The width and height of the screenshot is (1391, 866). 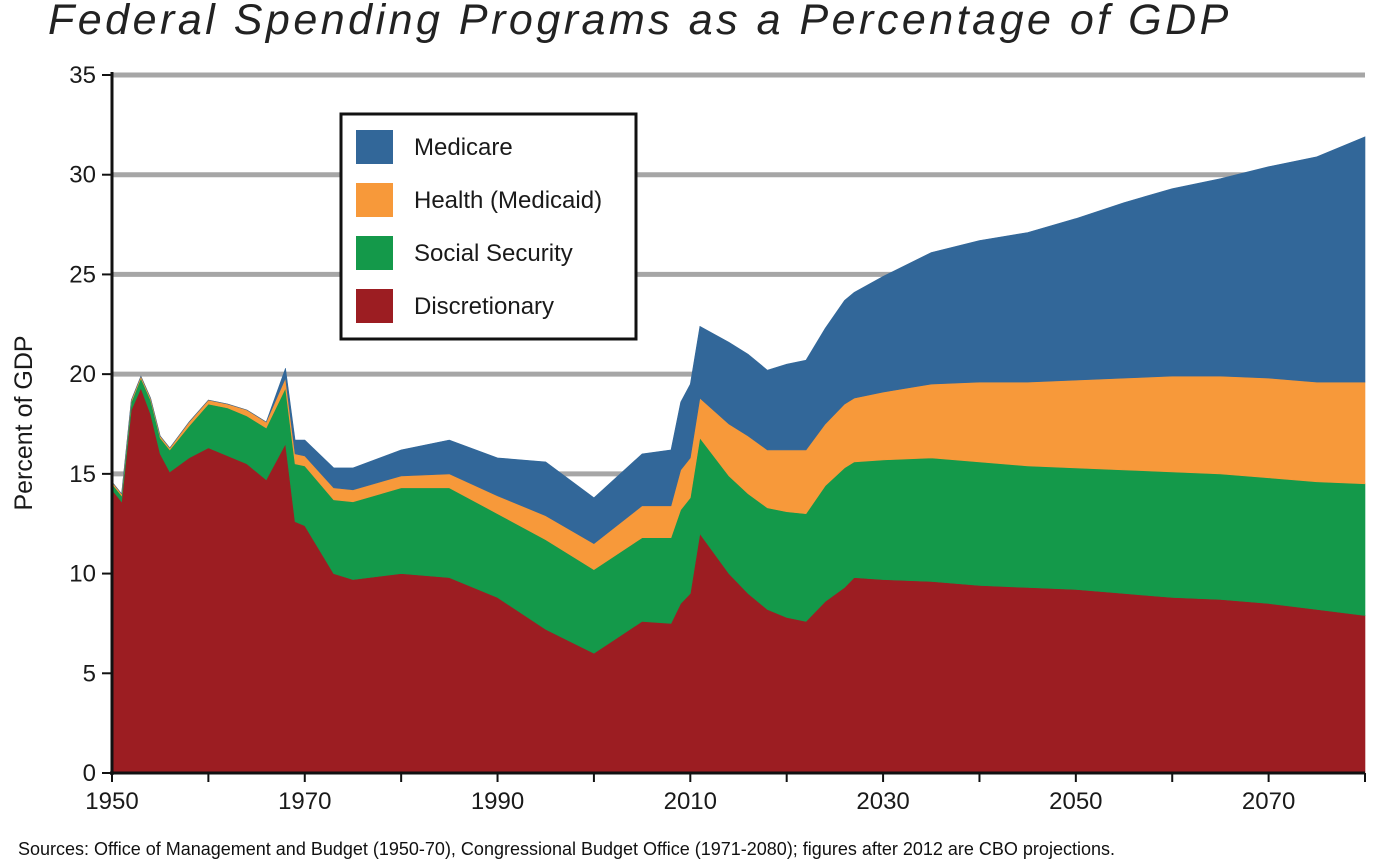 I want to click on x-tick-label-1950: 1950, so click(x=111, y=801).